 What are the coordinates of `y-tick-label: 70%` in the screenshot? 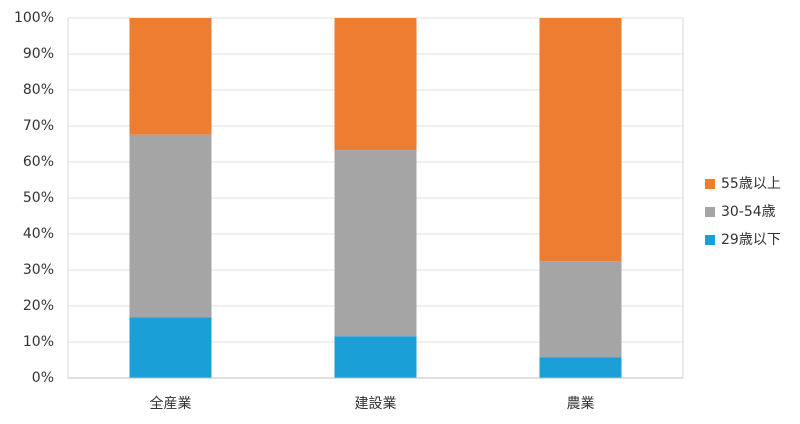 It's located at (38, 126).